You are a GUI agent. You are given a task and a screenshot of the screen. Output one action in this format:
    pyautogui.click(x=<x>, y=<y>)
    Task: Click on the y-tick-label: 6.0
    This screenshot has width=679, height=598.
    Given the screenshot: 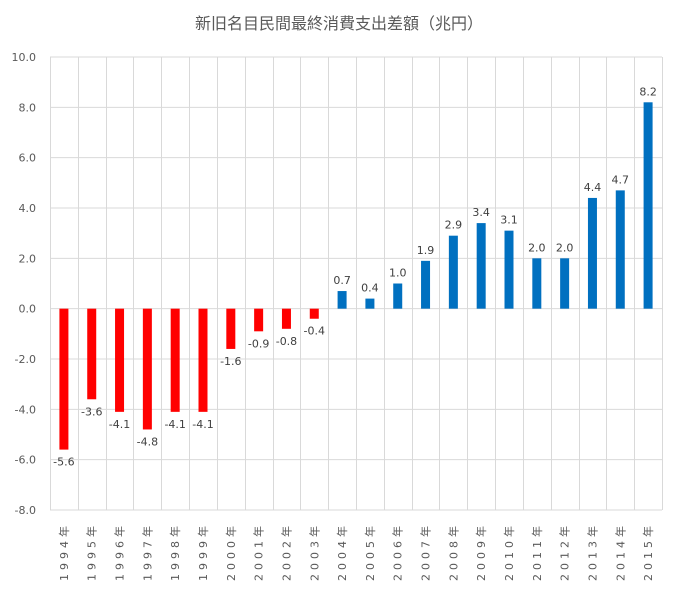 What is the action you would take?
    pyautogui.click(x=28, y=158)
    